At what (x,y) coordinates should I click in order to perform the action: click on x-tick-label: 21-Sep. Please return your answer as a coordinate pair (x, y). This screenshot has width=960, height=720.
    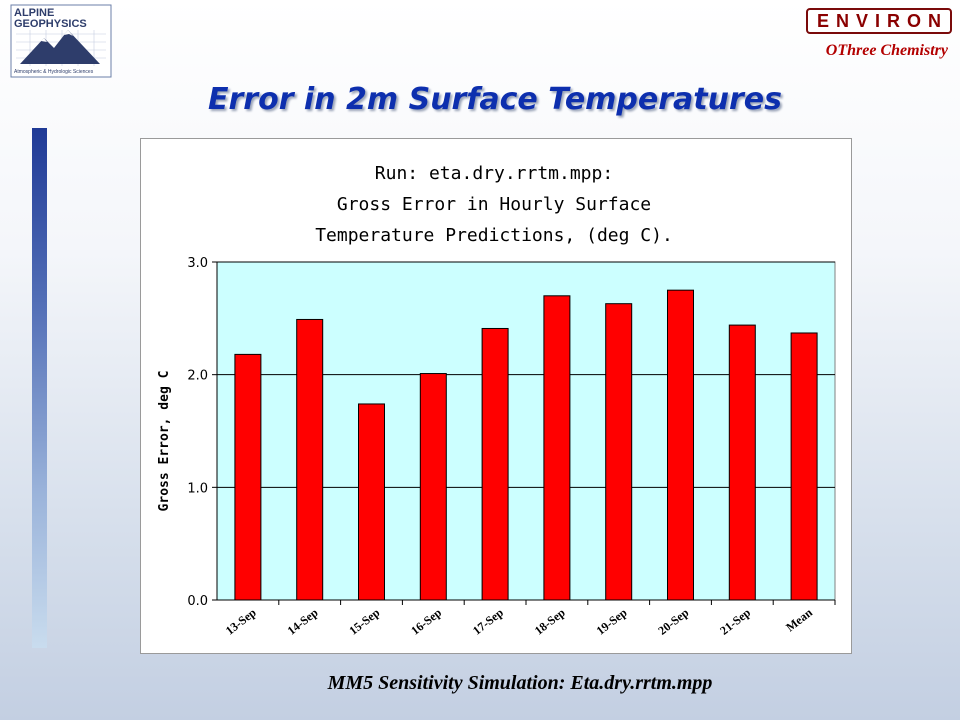
    Looking at the image, I should click on (735, 621).